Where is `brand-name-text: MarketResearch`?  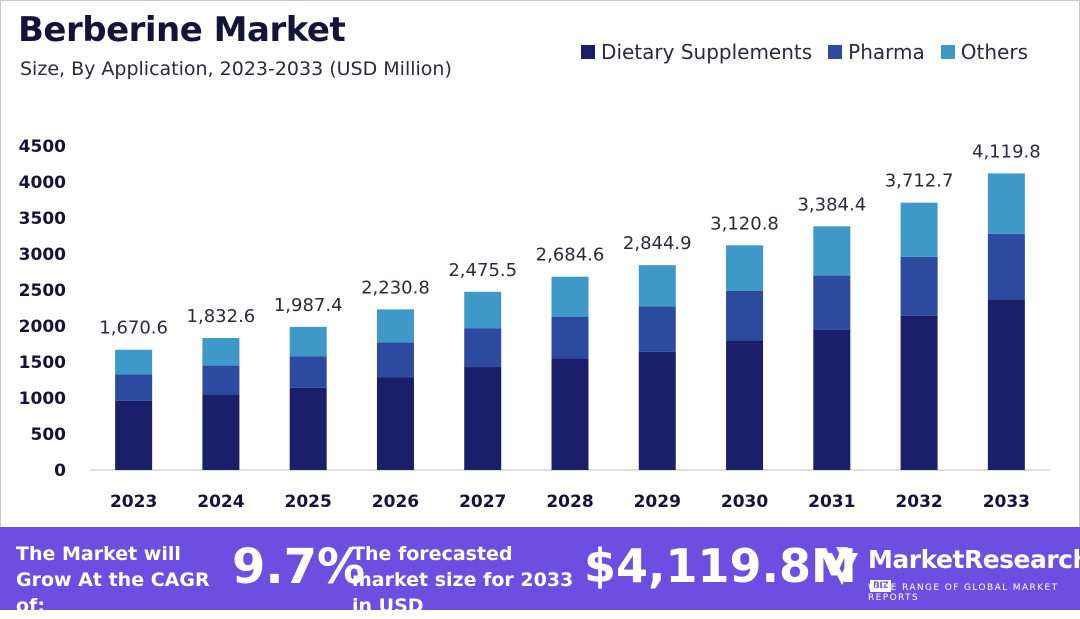
brand-name-text: MarketResearch is located at coordinates (974, 559).